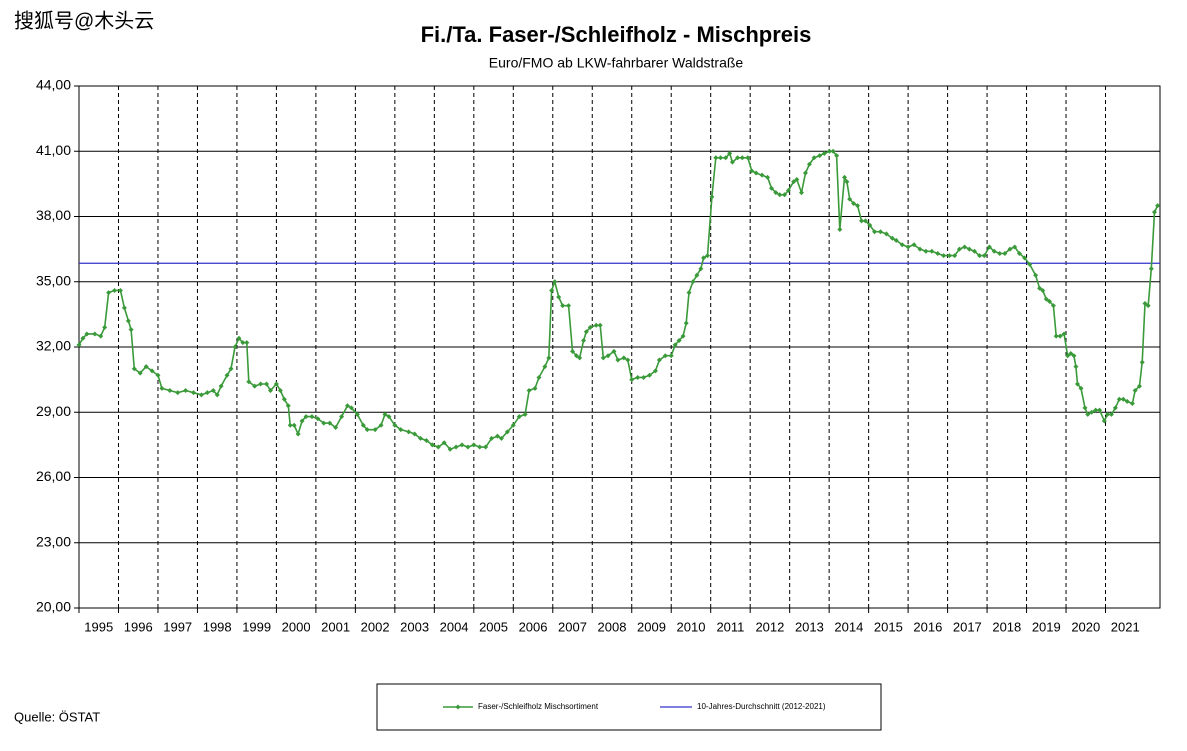 Image resolution: width=1187 pixels, height=751 pixels. What do you see at coordinates (84, 20) in the screenshot?
I see `watermark: 搜狐号@木头云` at bounding box center [84, 20].